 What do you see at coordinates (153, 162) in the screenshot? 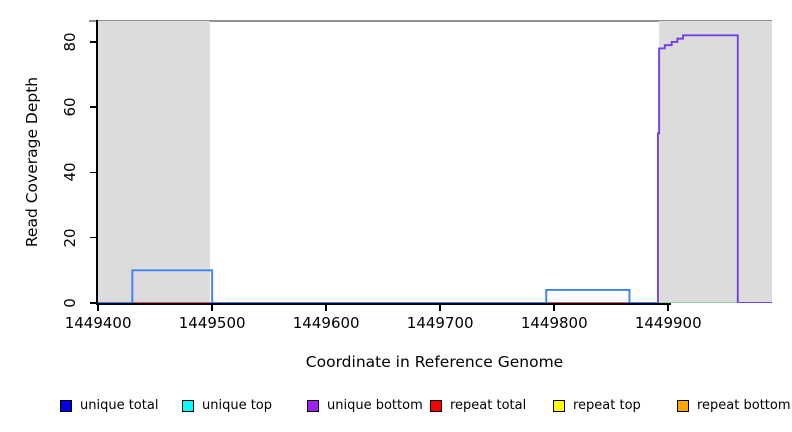
I see `masked-region-left` at bounding box center [153, 162].